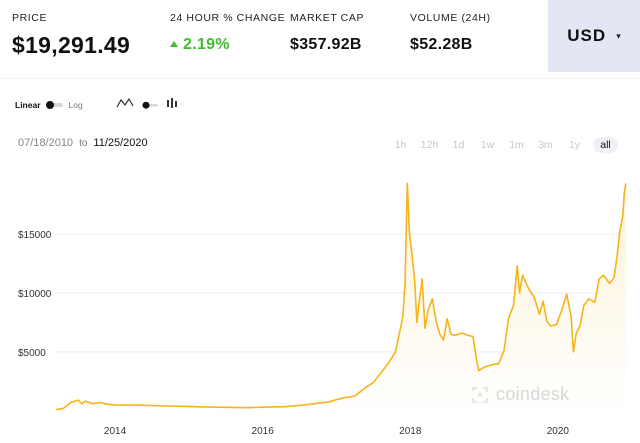 This screenshot has width=640, height=443. I want to click on currency-value: USD, so click(587, 35).